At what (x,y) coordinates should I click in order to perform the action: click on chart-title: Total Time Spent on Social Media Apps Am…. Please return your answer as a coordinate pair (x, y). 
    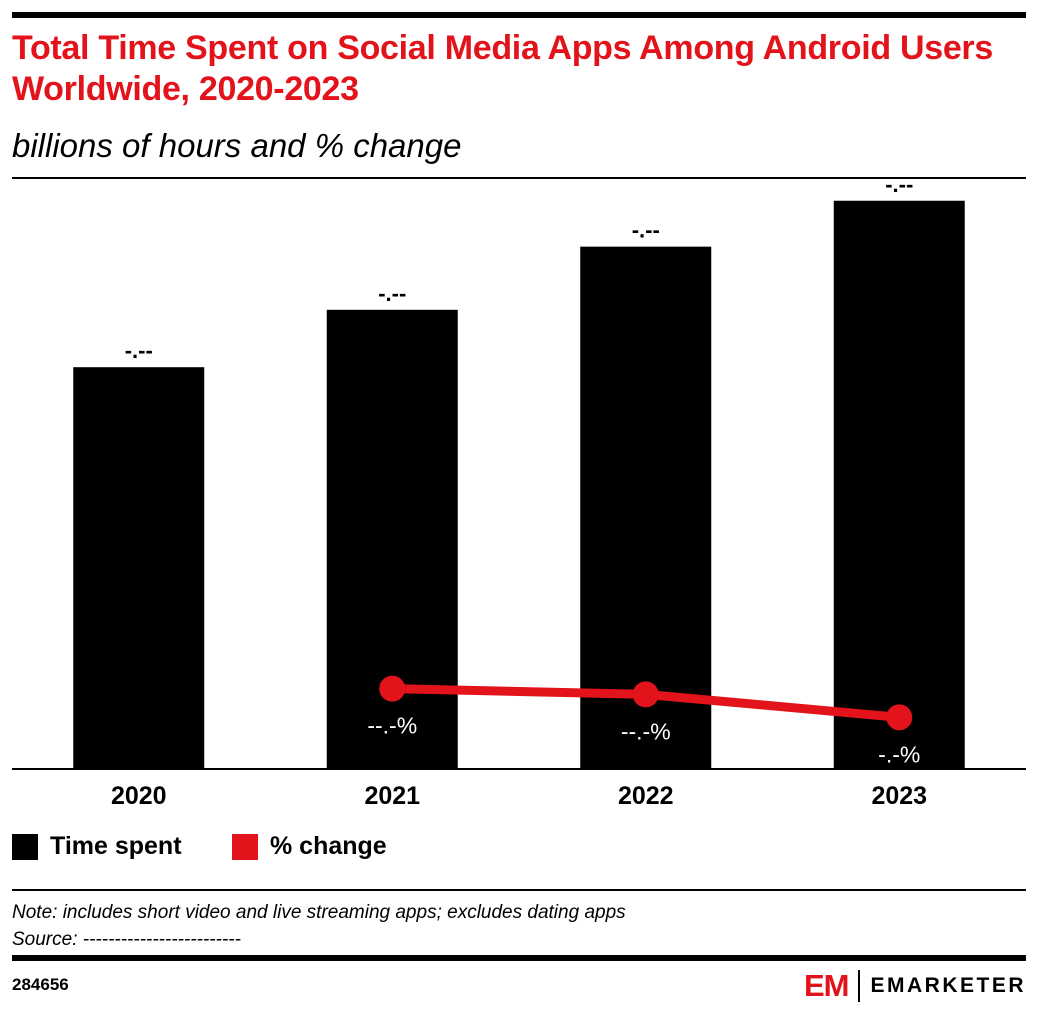
    Looking at the image, I should click on (502, 68).